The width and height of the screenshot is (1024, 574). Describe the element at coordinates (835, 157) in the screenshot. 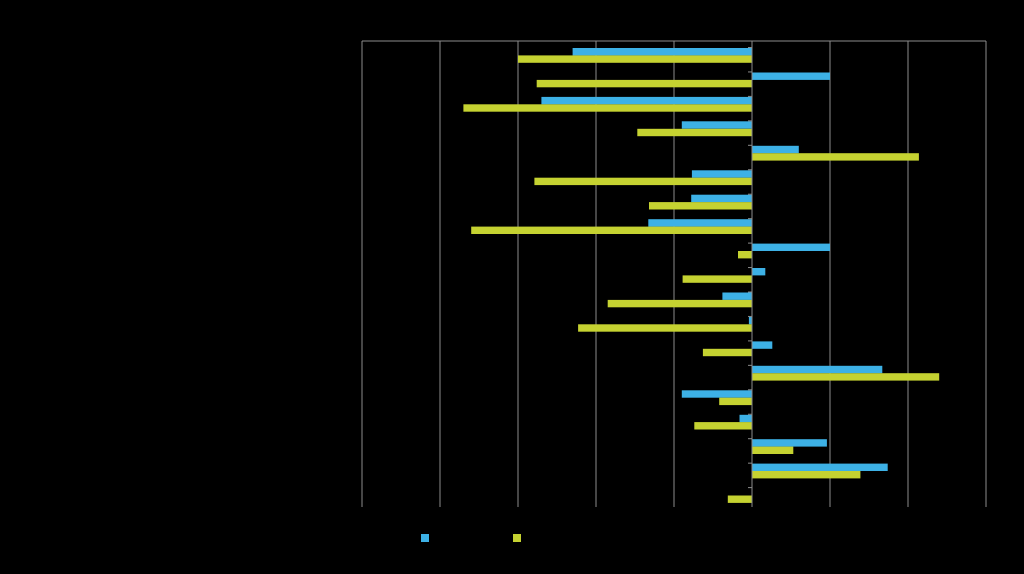

I see `bar-series2-cat5` at that location.